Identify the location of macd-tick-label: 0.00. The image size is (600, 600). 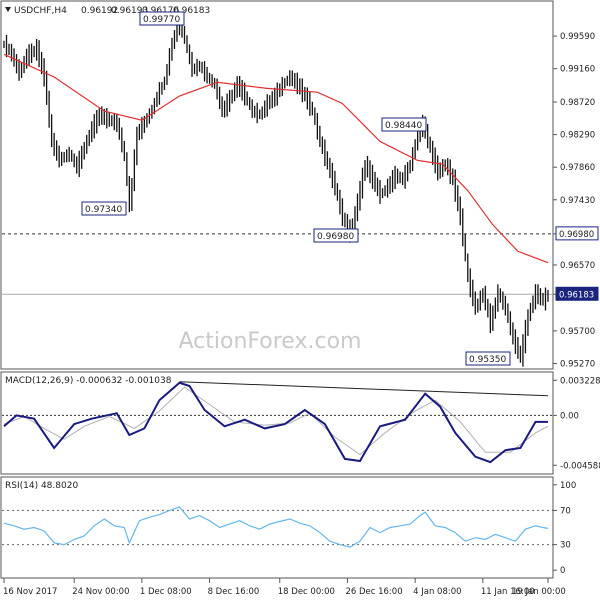
(569, 416).